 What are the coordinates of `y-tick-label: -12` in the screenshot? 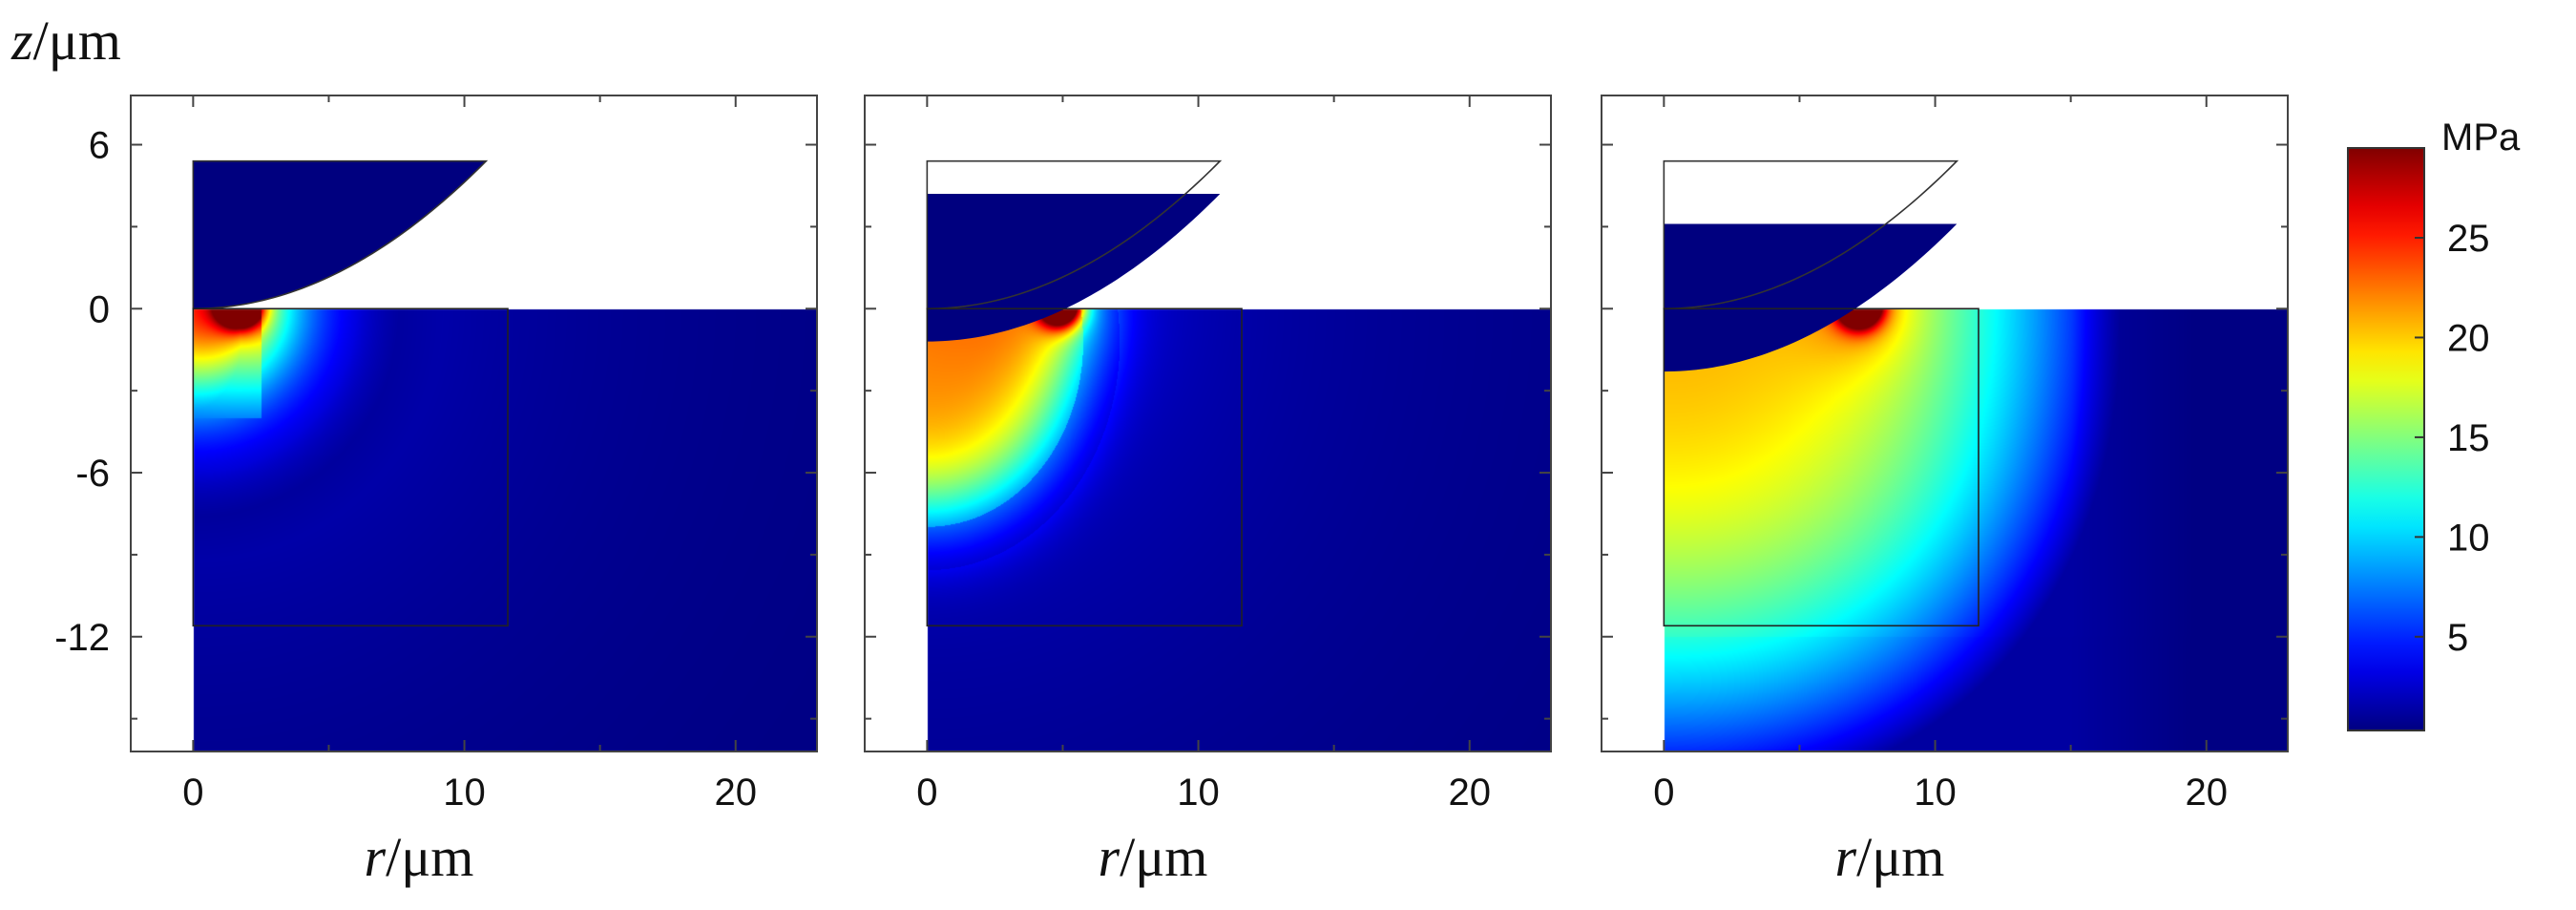 It's located at (82, 638).